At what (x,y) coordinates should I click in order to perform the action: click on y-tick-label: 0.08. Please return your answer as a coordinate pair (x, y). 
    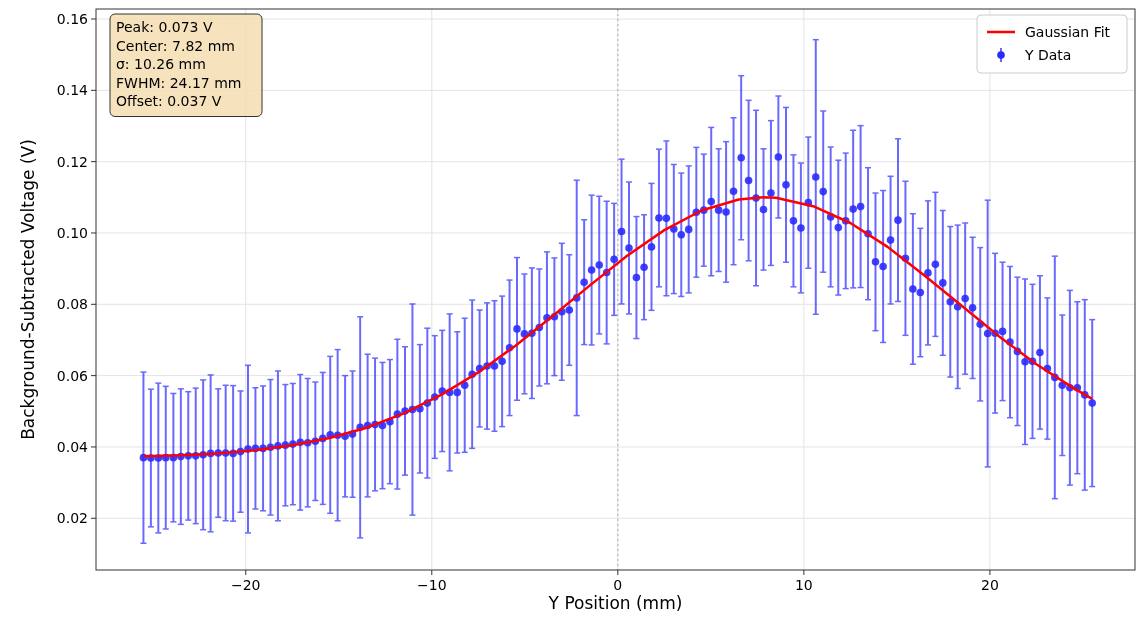
    Looking at the image, I should click on (72, 304).